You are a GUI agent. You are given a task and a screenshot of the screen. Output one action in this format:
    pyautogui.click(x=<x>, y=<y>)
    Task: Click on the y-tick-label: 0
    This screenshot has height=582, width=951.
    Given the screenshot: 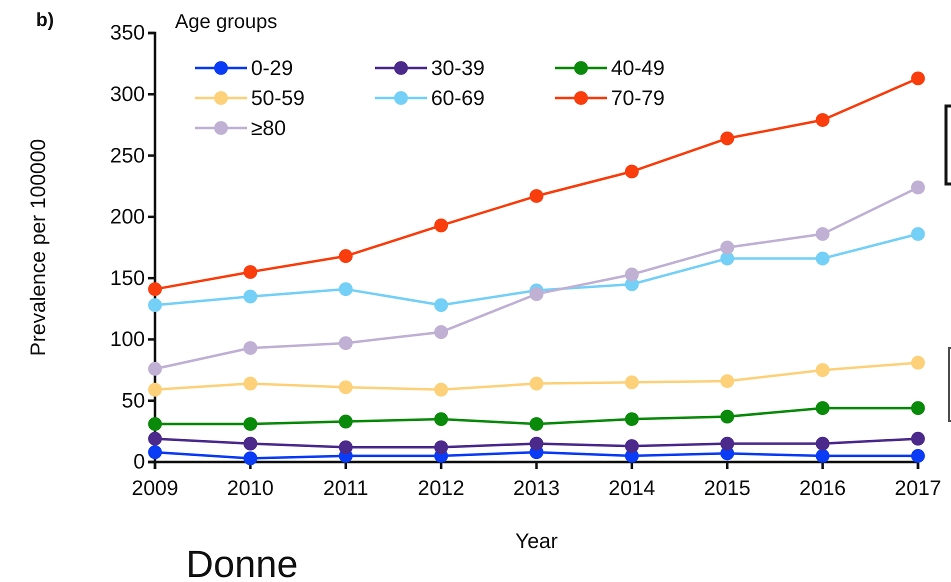 What is the action you would take?
    pyautogui.click(x=139, y=462)
    